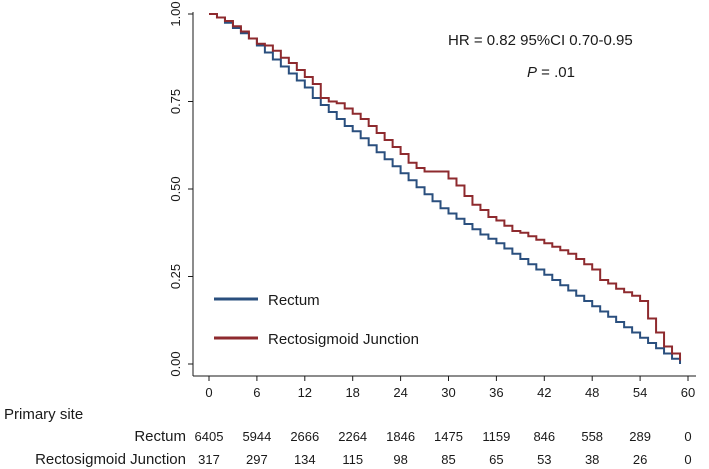 Image resolution: width=709 pixels, height=469 pixels. I want to click on x-tick-label: 0, so click(208, 392).